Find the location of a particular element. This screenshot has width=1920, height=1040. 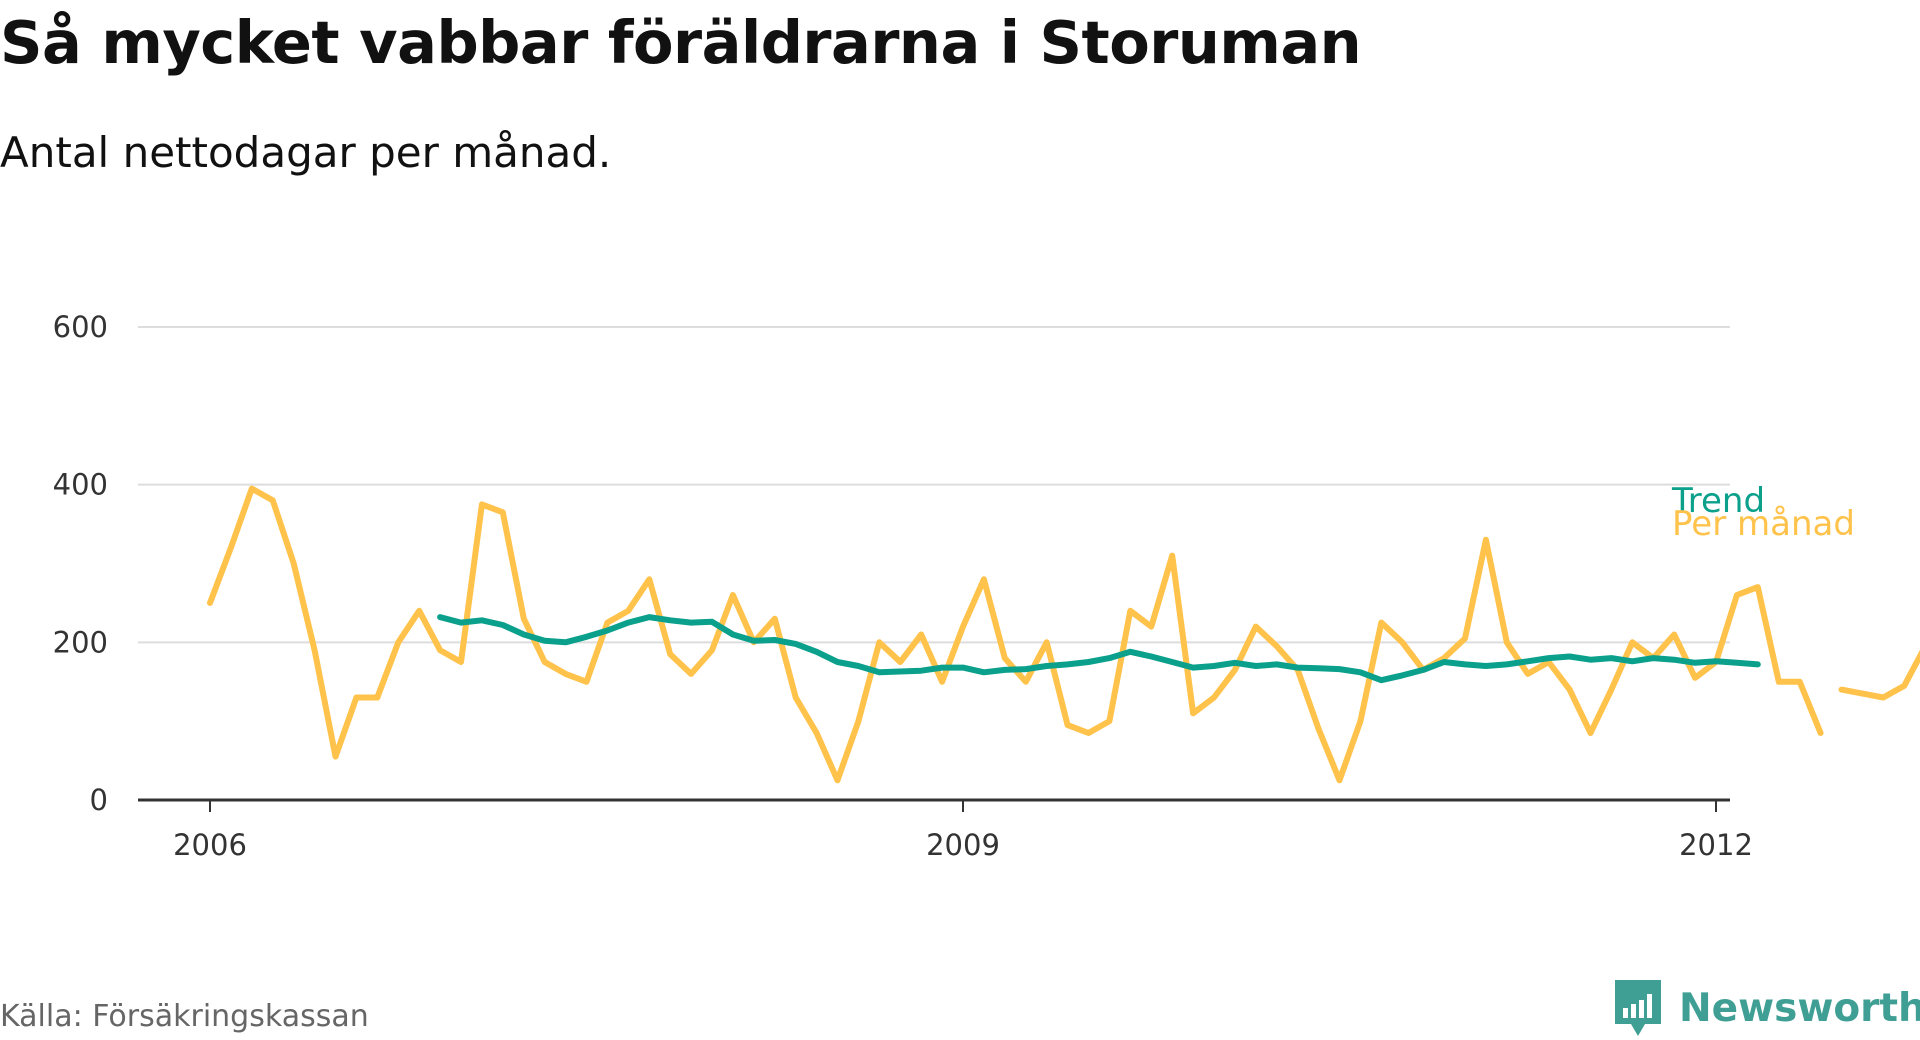

y-tick-label: 0 is located at coordinates (99, 800).